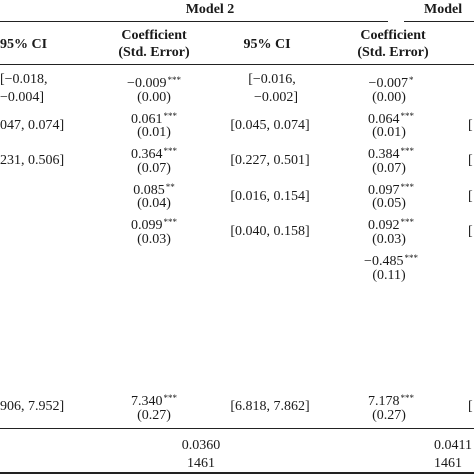 The image size is (474, 474). I want to click on ci-left-cell: 047, 0.074], so click(32, 125).